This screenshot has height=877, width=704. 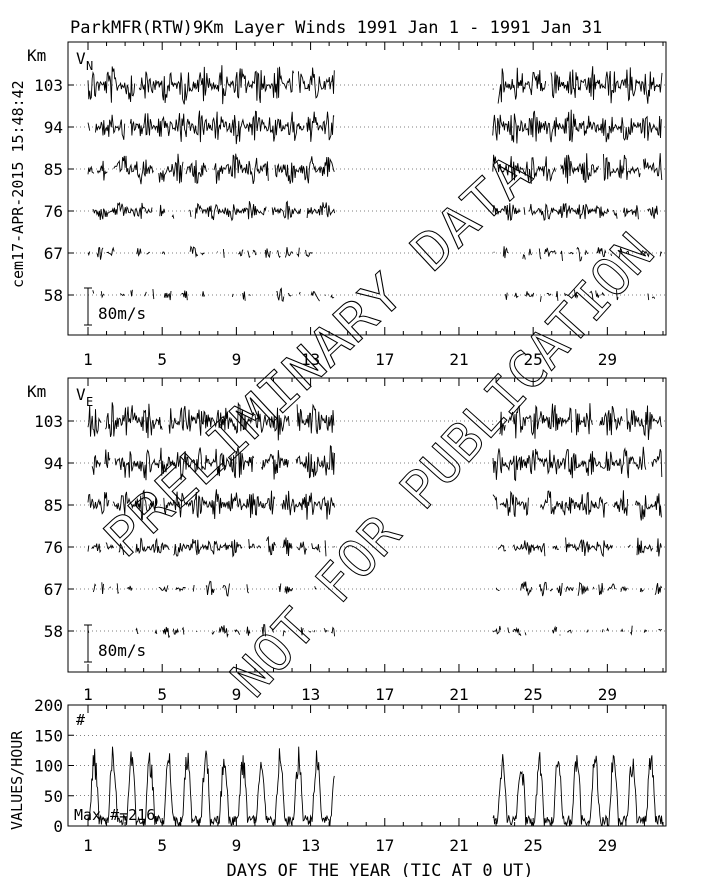 I want to click on timestamp-label: cem17-APR-2015 15:48:42, so click(x=18, y=184).